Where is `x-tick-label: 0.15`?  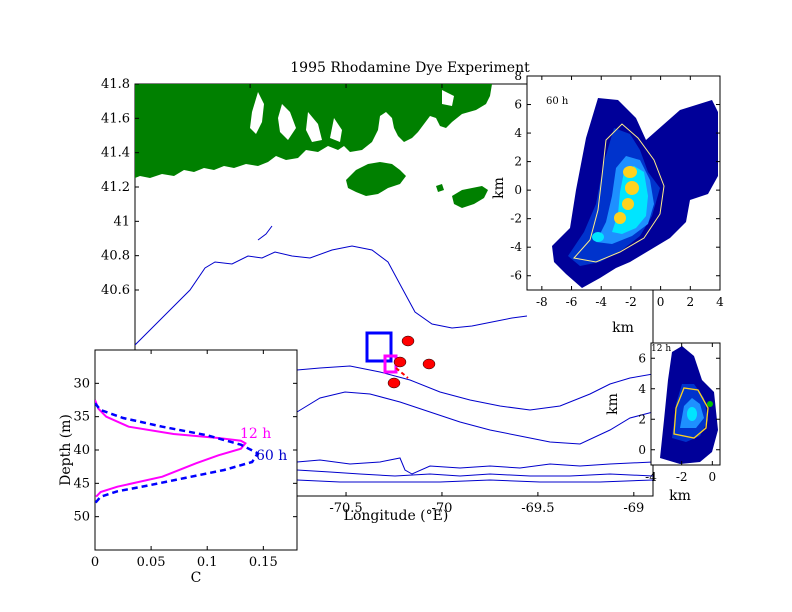 x-tick-label: 0.15 is located at coordinates (263, 562).